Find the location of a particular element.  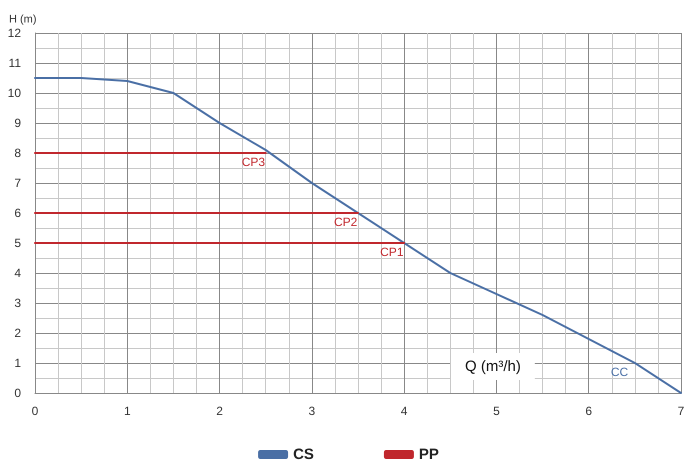

x-tick-label: 1 is located at coordinates (127, 411).